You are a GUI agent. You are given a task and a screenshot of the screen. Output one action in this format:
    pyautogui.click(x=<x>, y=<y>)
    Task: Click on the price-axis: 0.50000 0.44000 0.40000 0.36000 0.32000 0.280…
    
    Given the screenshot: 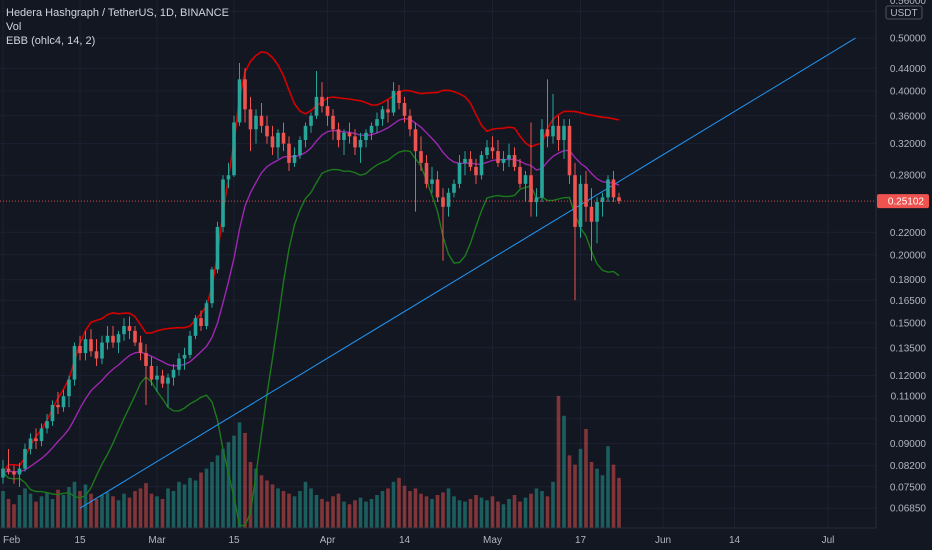 What is the action you would take?
    pyautogui.click(x=903, y=275)
    